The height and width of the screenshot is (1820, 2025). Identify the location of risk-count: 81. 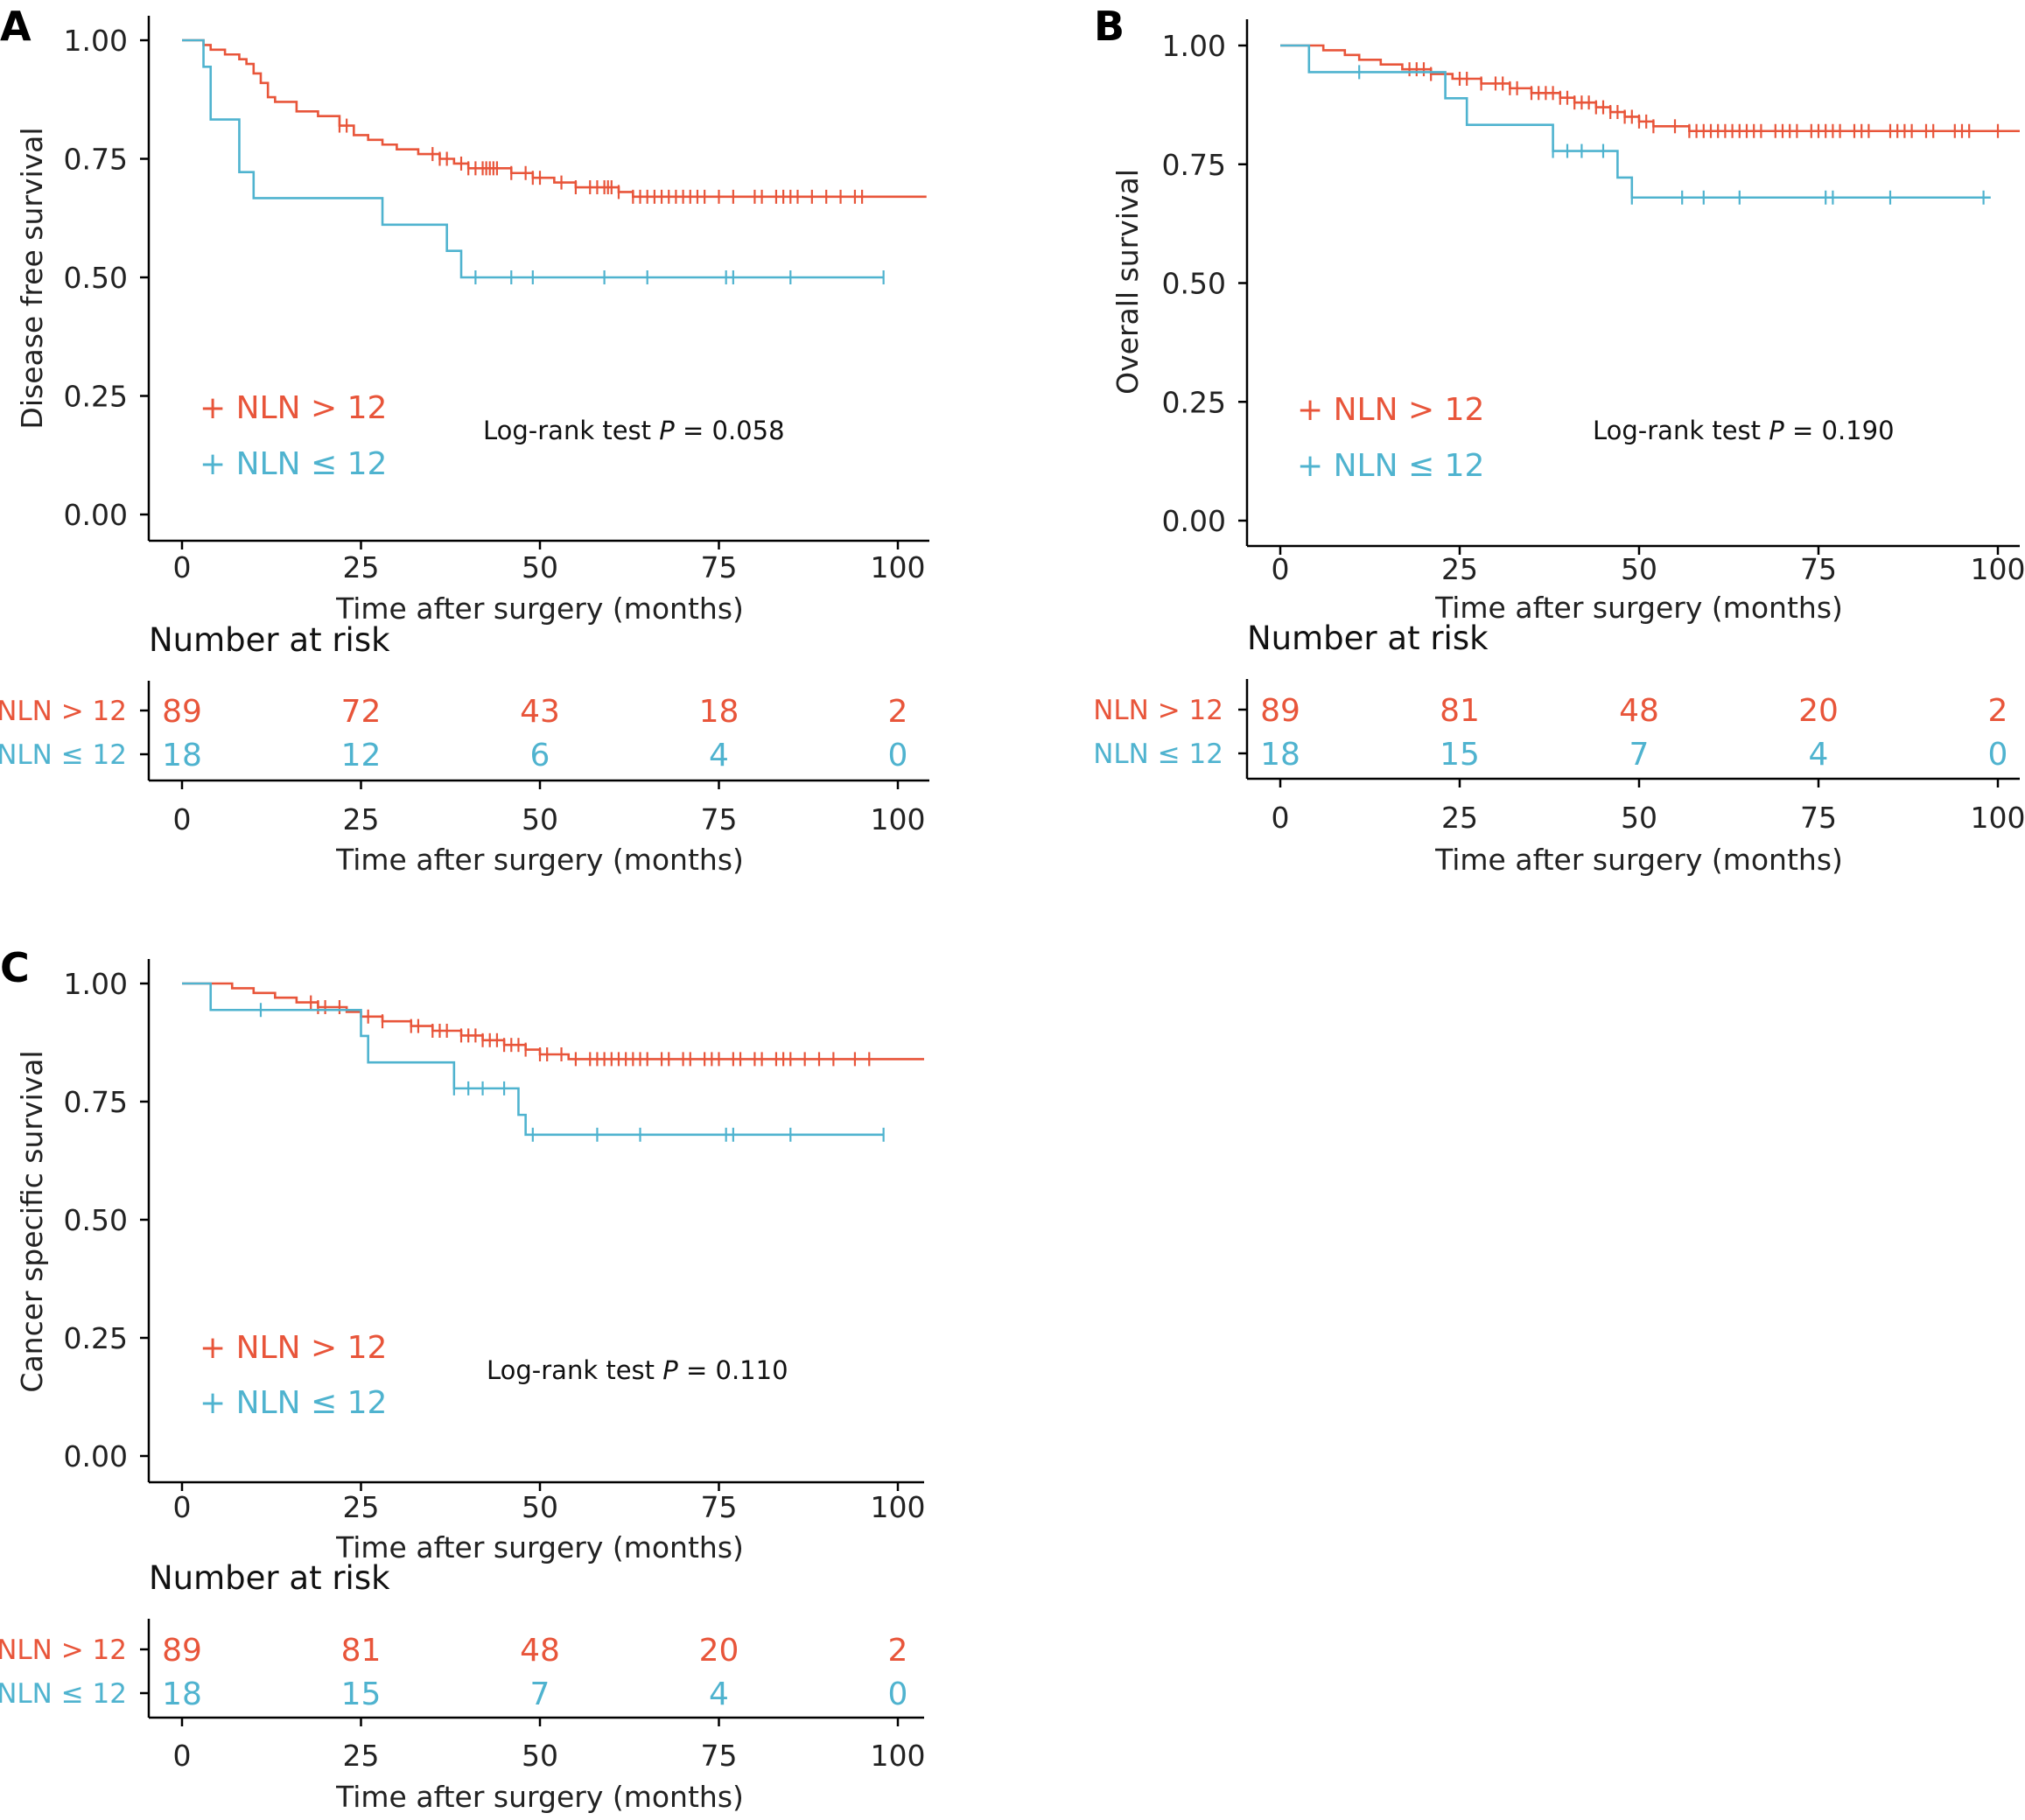
(1460, 711).